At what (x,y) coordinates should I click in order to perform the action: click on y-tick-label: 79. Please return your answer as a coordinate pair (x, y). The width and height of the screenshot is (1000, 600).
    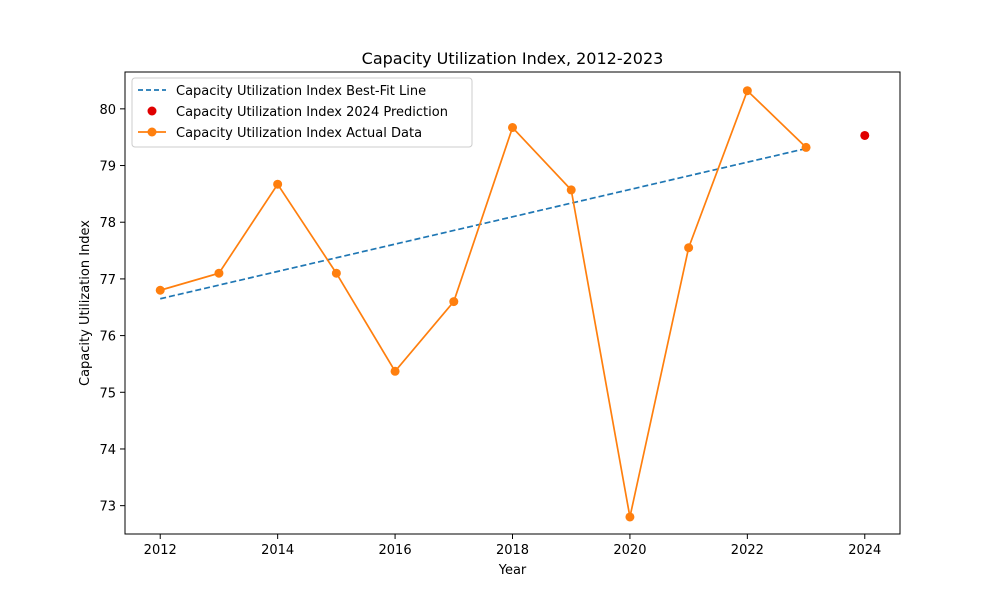
    Looking at the image, I should click on (107, 167).